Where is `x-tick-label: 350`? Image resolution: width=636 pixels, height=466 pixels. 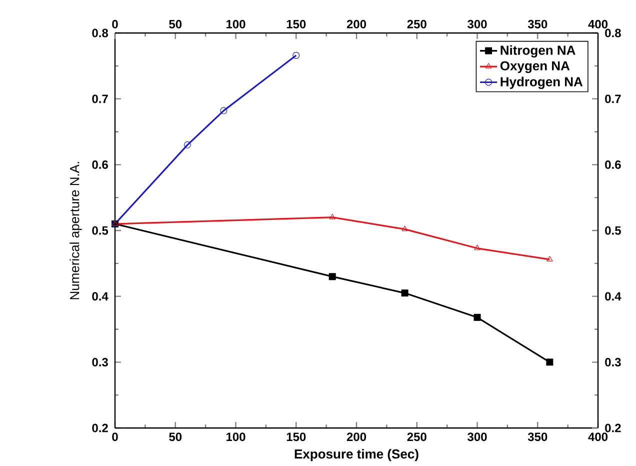 x-tick-label: 350 is located at coordinates (538, 24).